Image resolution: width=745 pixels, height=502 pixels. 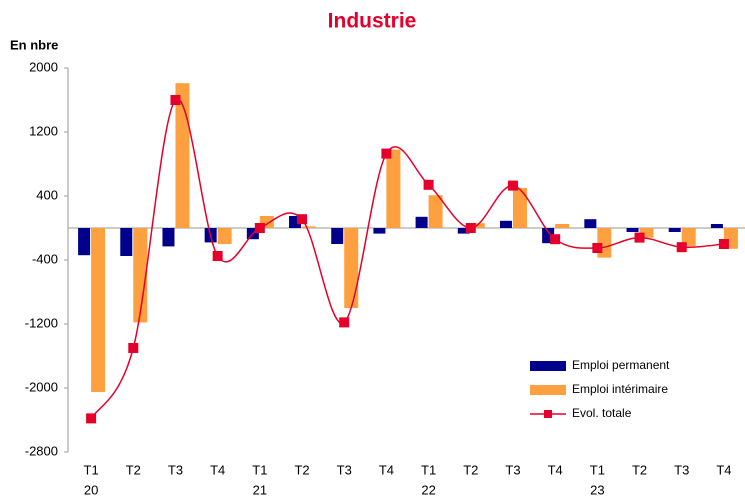 What do you see at coordinates (602, 413) in the screenshot?
I see `legend-label: Evol. totale` at bounding box center [602, 413].